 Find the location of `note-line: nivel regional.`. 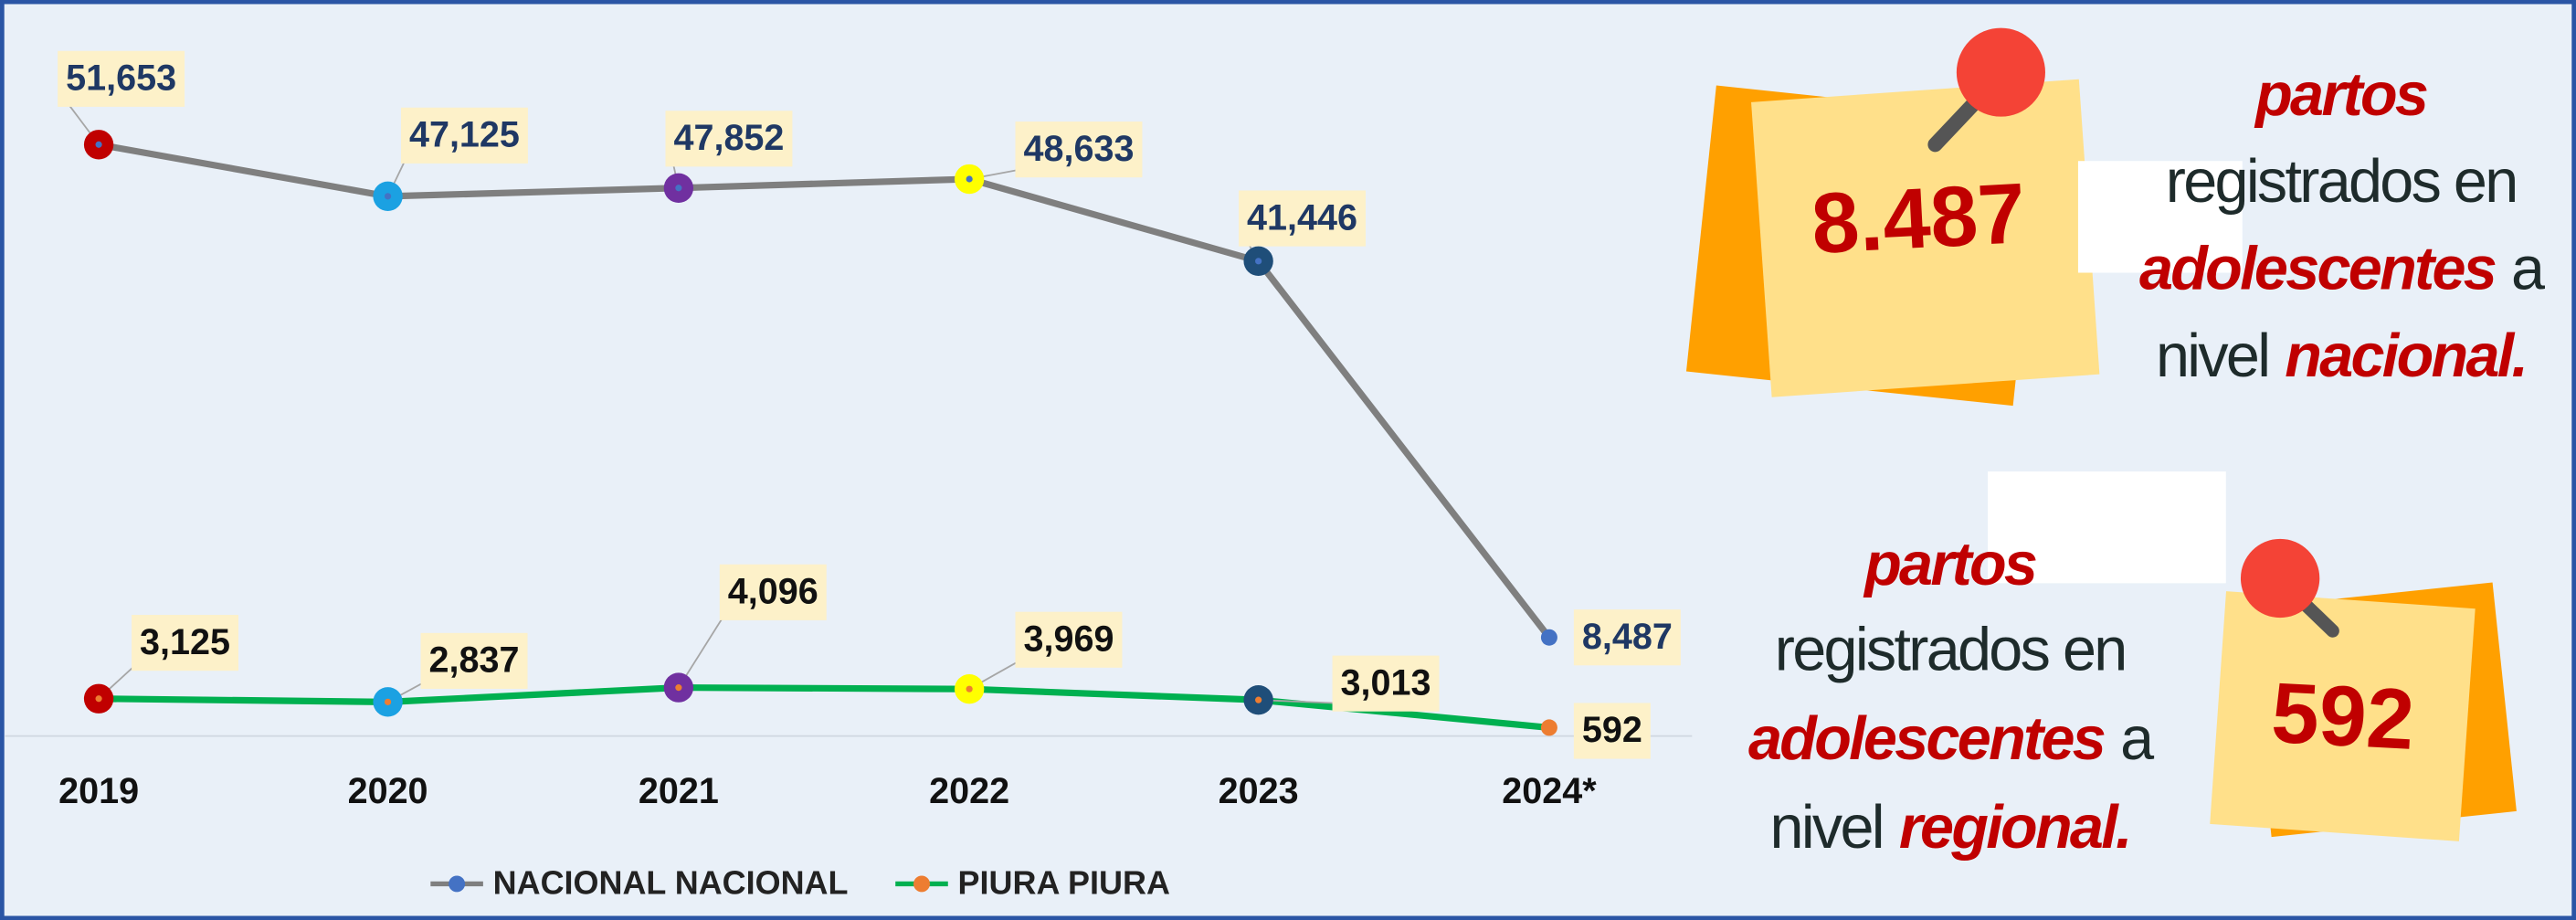

note-line: nivel regional. is located at coordinates (1950, 827).